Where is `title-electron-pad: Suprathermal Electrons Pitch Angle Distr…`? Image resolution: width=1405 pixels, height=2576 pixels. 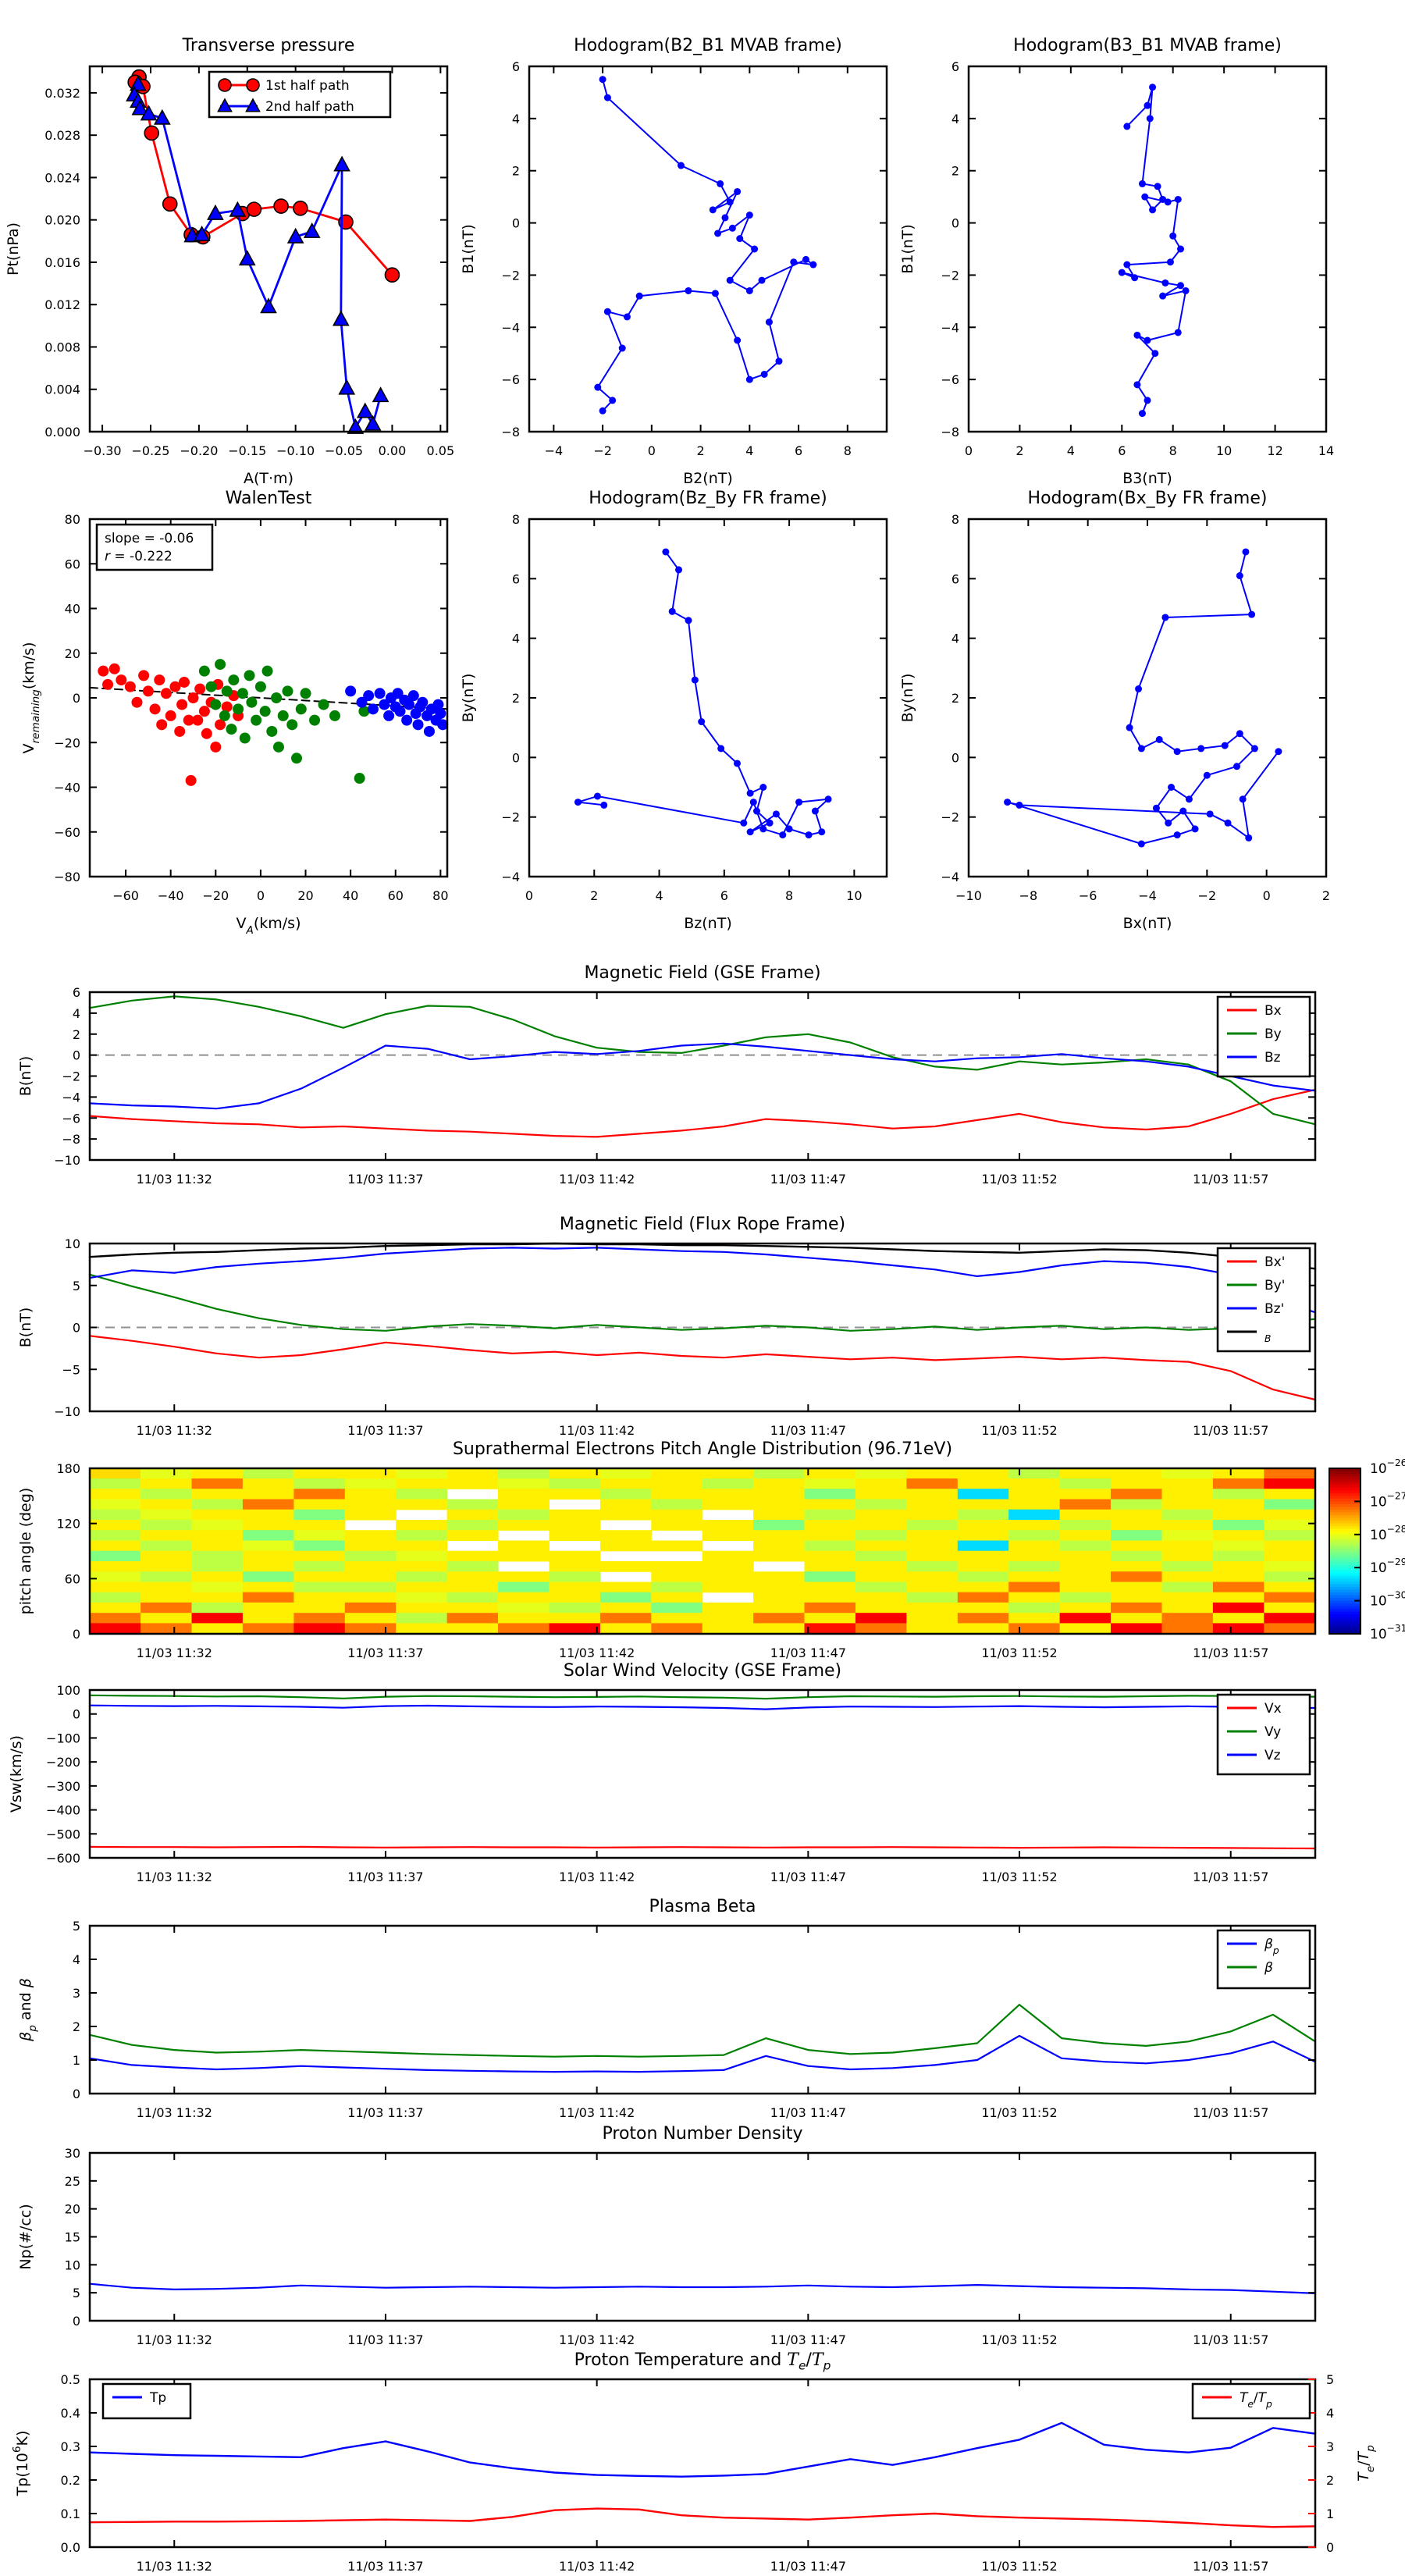 title-electron-pad: Suprathermal Electrons Pitch Angle Distr… is located at coordinates (703, 1449).